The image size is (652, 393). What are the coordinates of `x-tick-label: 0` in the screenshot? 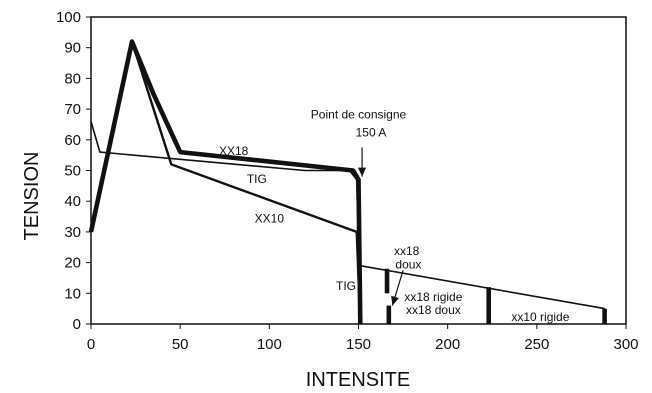 It's located at (91, 344).